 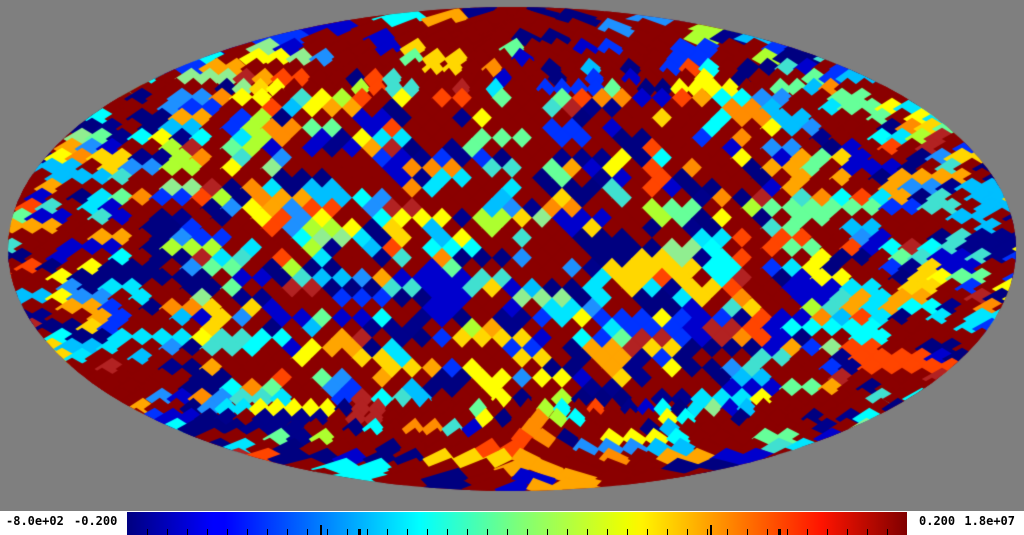 I want to click on colorbar-strip: -8.0e+02 -0.200 0.200 1.8e+07, so click(x=512, y=523).